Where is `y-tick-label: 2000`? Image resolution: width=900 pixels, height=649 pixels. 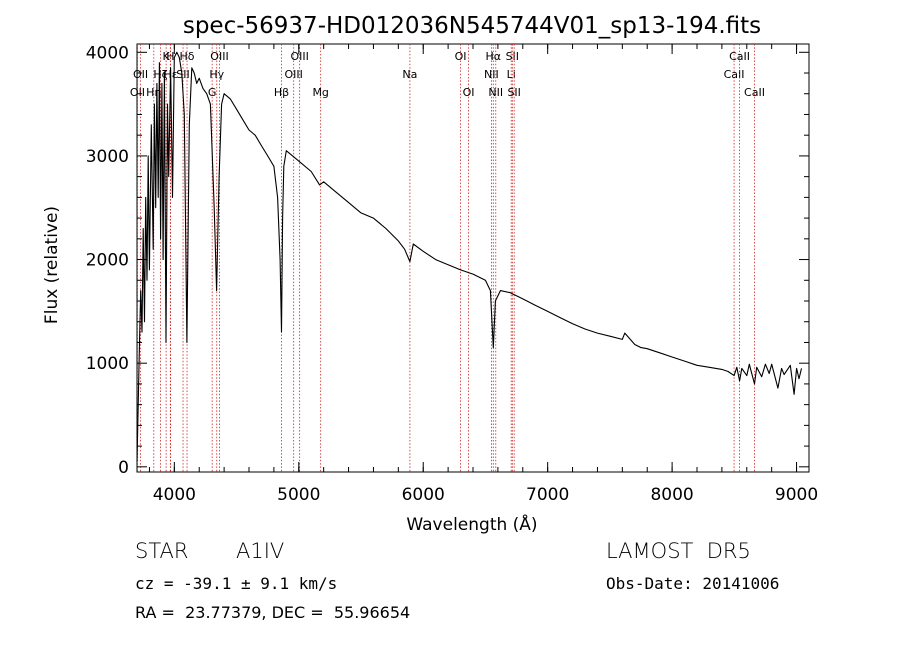
y-tick-label: 2000 is located at coordinates (107, 261).